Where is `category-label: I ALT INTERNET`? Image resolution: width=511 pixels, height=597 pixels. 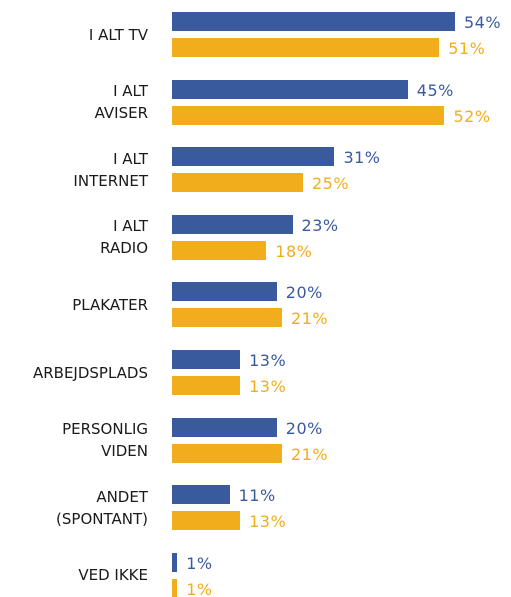 category-label: I ALT INTERNET is located at coordinates (110, 169).